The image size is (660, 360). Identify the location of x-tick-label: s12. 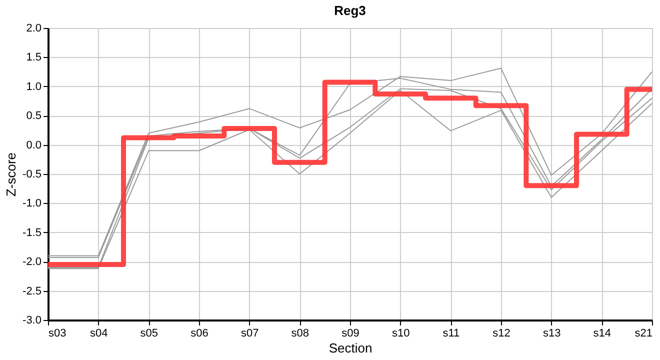
(501, 334).